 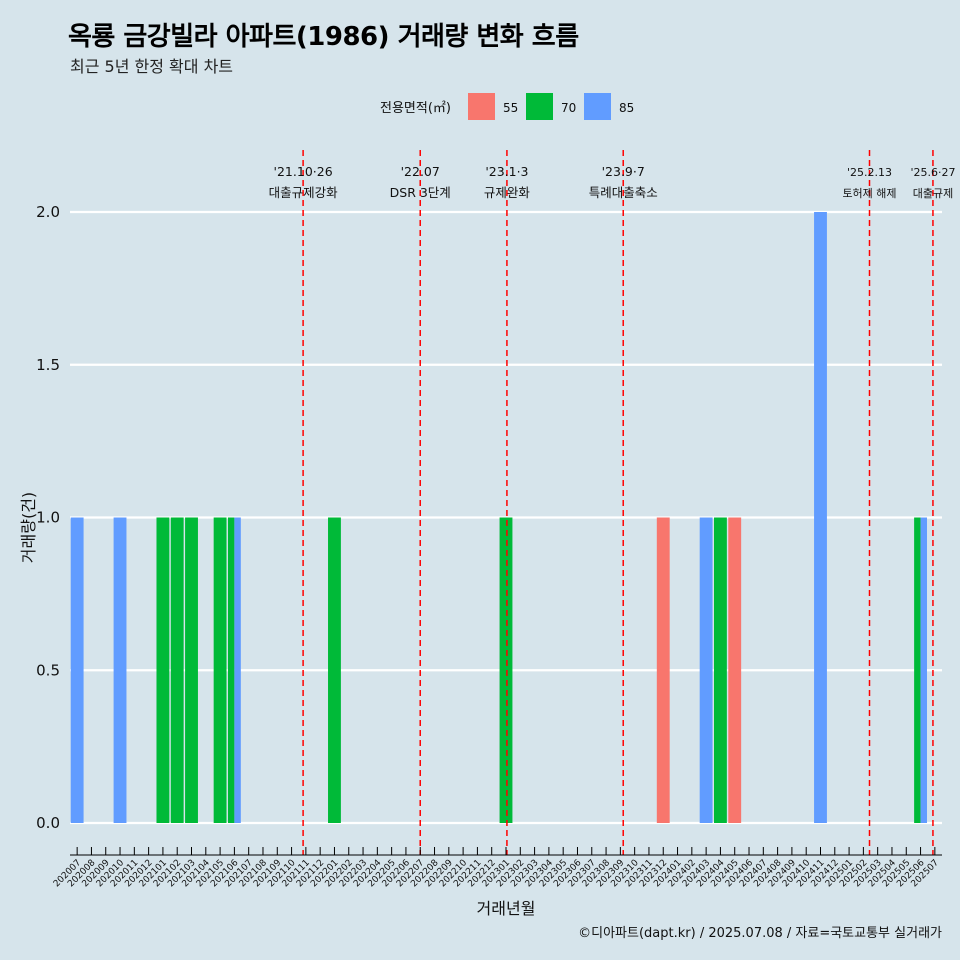 What do you see at coordinates (48, 518) in the screenshot?
I see `y-tick-label: 1.0` at bounding box center [48, 518].